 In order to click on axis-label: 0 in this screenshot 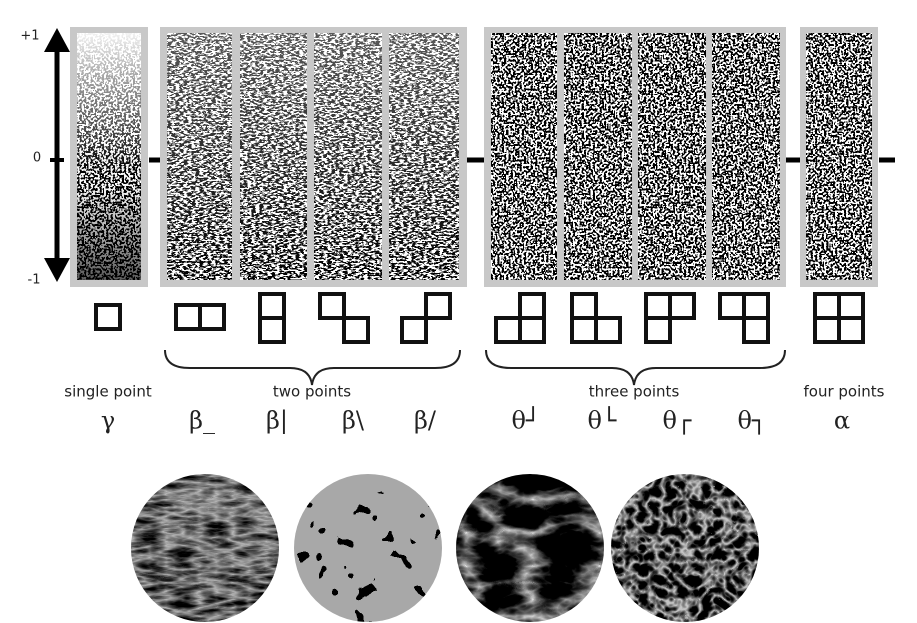, I will do `click(37, 158)`.